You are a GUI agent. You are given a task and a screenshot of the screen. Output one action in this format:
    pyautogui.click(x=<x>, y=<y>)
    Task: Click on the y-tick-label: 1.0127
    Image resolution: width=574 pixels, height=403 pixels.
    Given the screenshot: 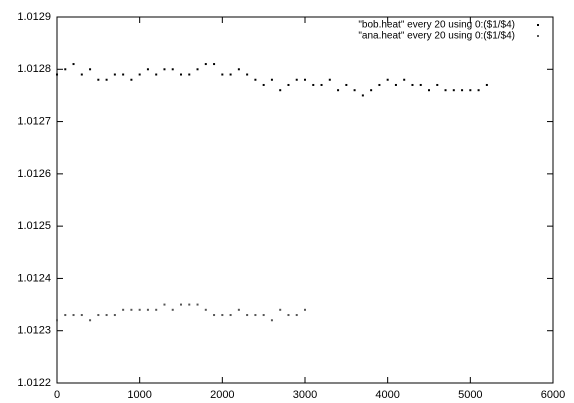 What is the action you would take?
    pyautogui.click(x=34, y=121)
    